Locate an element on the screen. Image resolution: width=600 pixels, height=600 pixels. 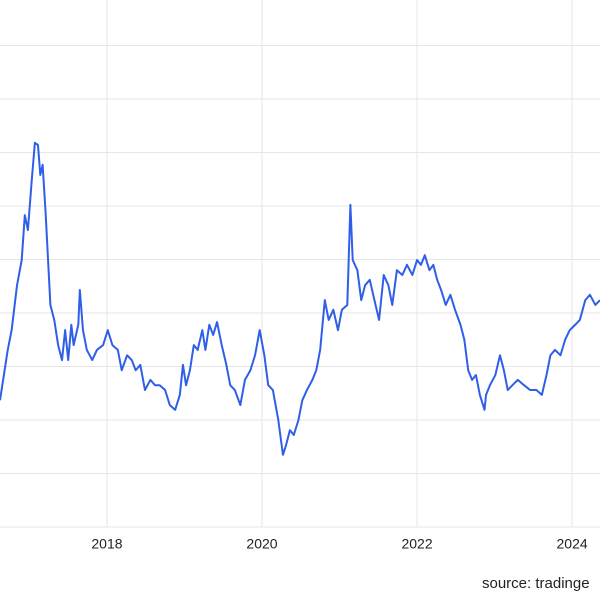
source-note: source: tradinge is located at coordinates (536, 583).